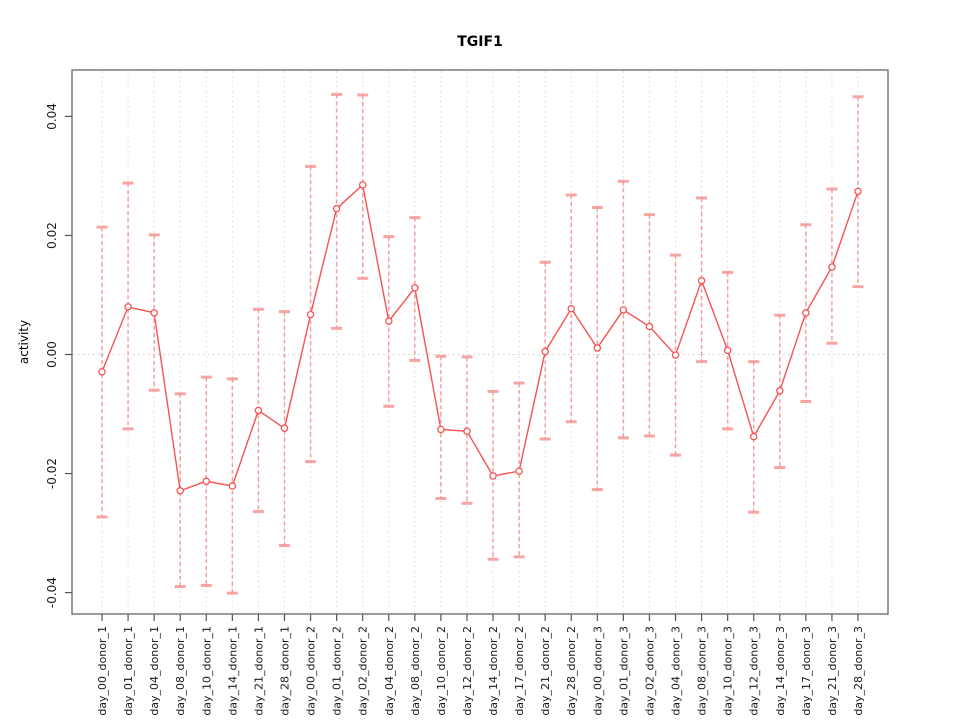 The width and height of the screenshot is (960, 720). What do you see at coordinates (102, 671) in the screenshot?
I see `x-category-label: day_00_donor_1` at bounding box center [102, 671].